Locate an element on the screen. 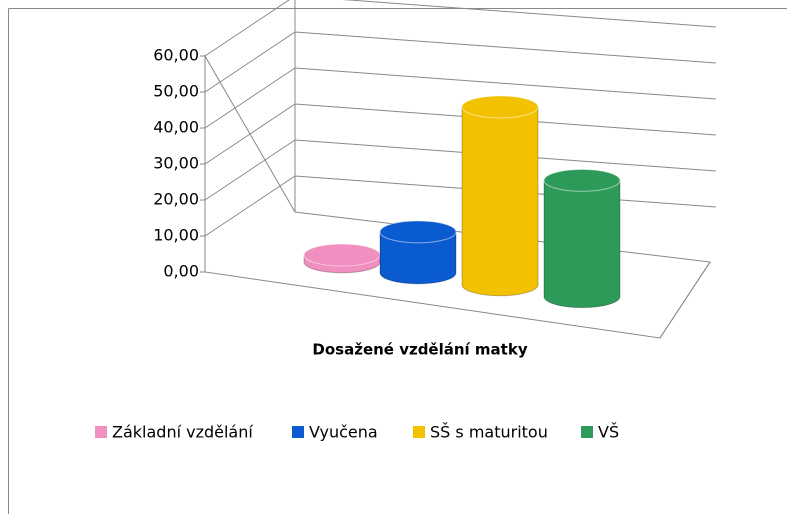  y-tick-label: 0,00 is located at coordinates (181, 271).